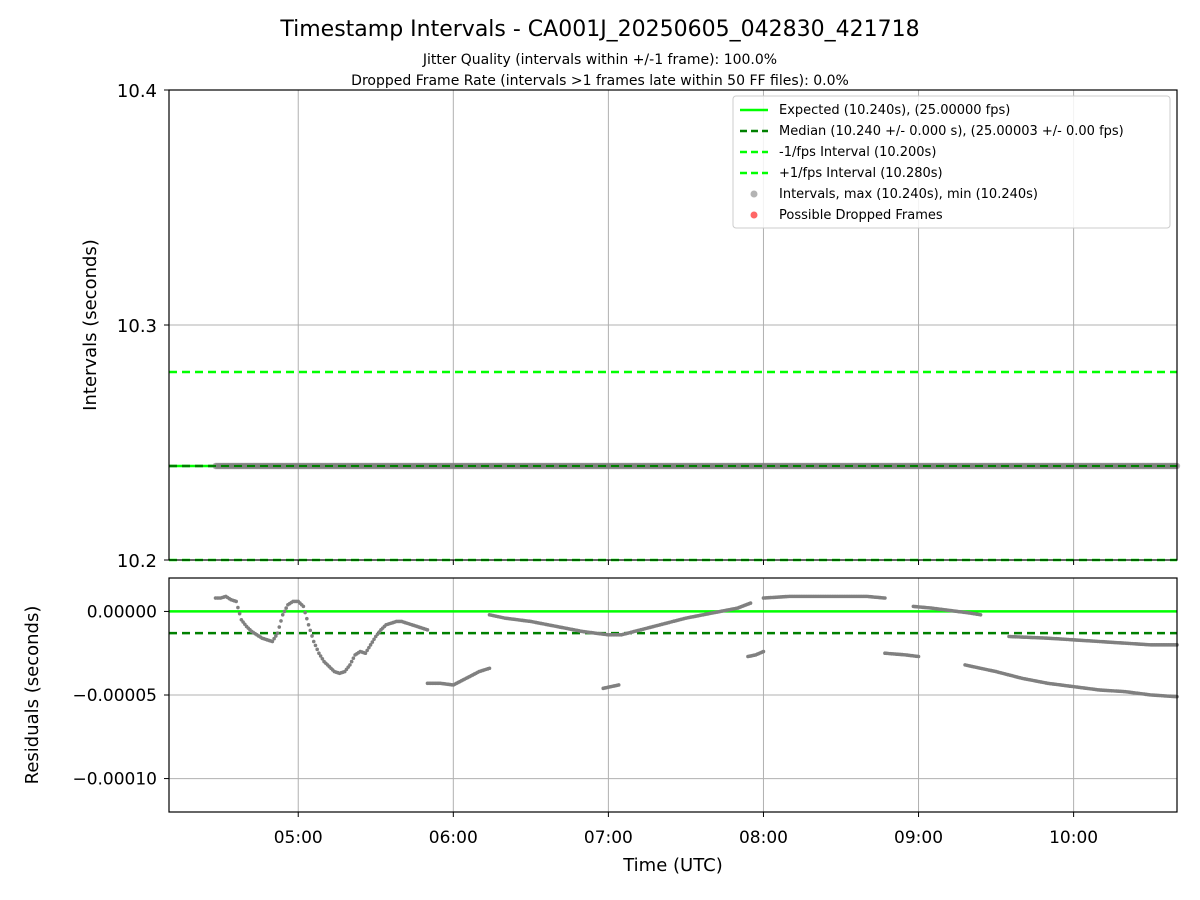  What do you see at coordinates (137, 91) in the screenshot?
I see `top-y-tick-label: 10.4` at bounding box center [137, 91].